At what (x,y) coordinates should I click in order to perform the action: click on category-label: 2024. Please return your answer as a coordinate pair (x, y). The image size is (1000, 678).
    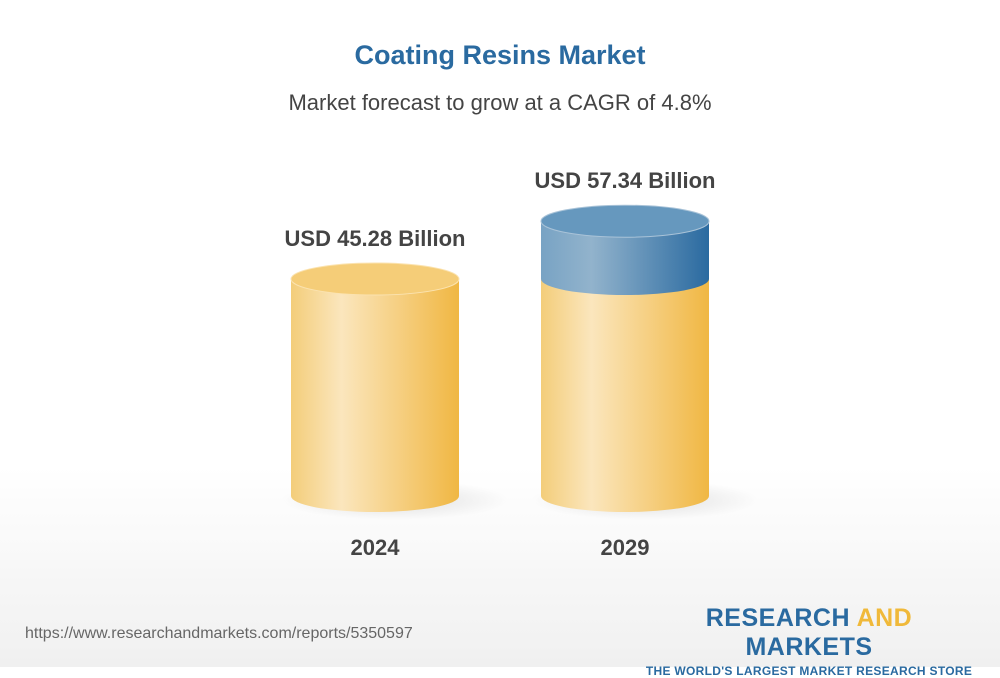
    Looking at the image, I should click on (376, 547).